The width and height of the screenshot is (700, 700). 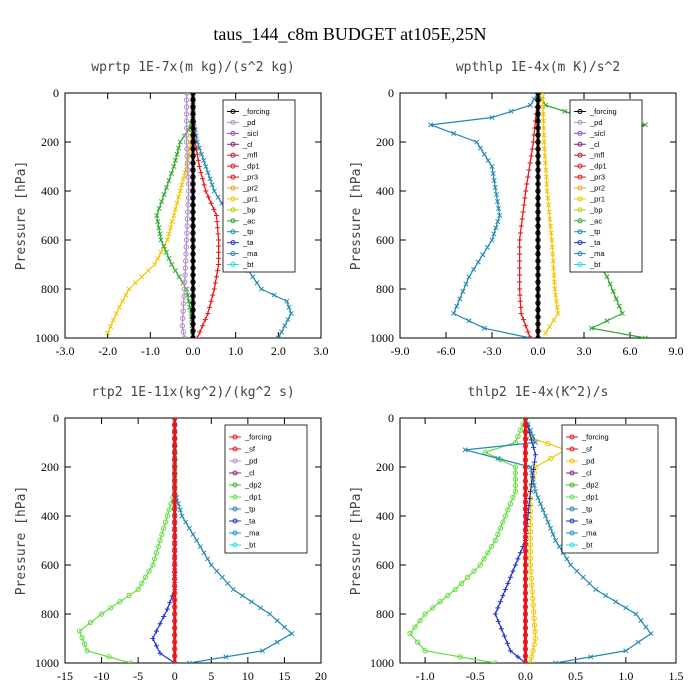 I want to click on series-group, so click(x=185, y=540).